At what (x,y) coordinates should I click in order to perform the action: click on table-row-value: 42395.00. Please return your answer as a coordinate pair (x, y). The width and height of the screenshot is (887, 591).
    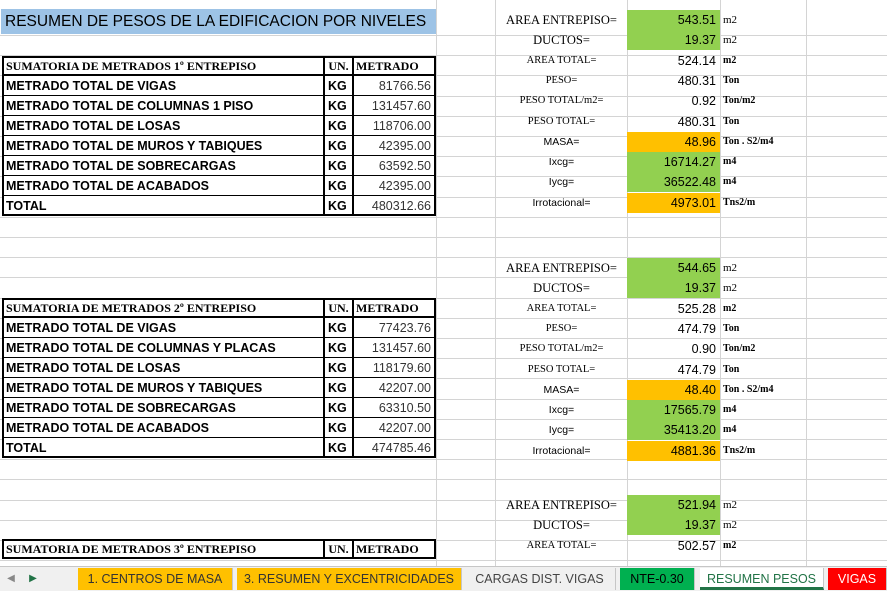
    Looking at the image, I should click on (394, 186).